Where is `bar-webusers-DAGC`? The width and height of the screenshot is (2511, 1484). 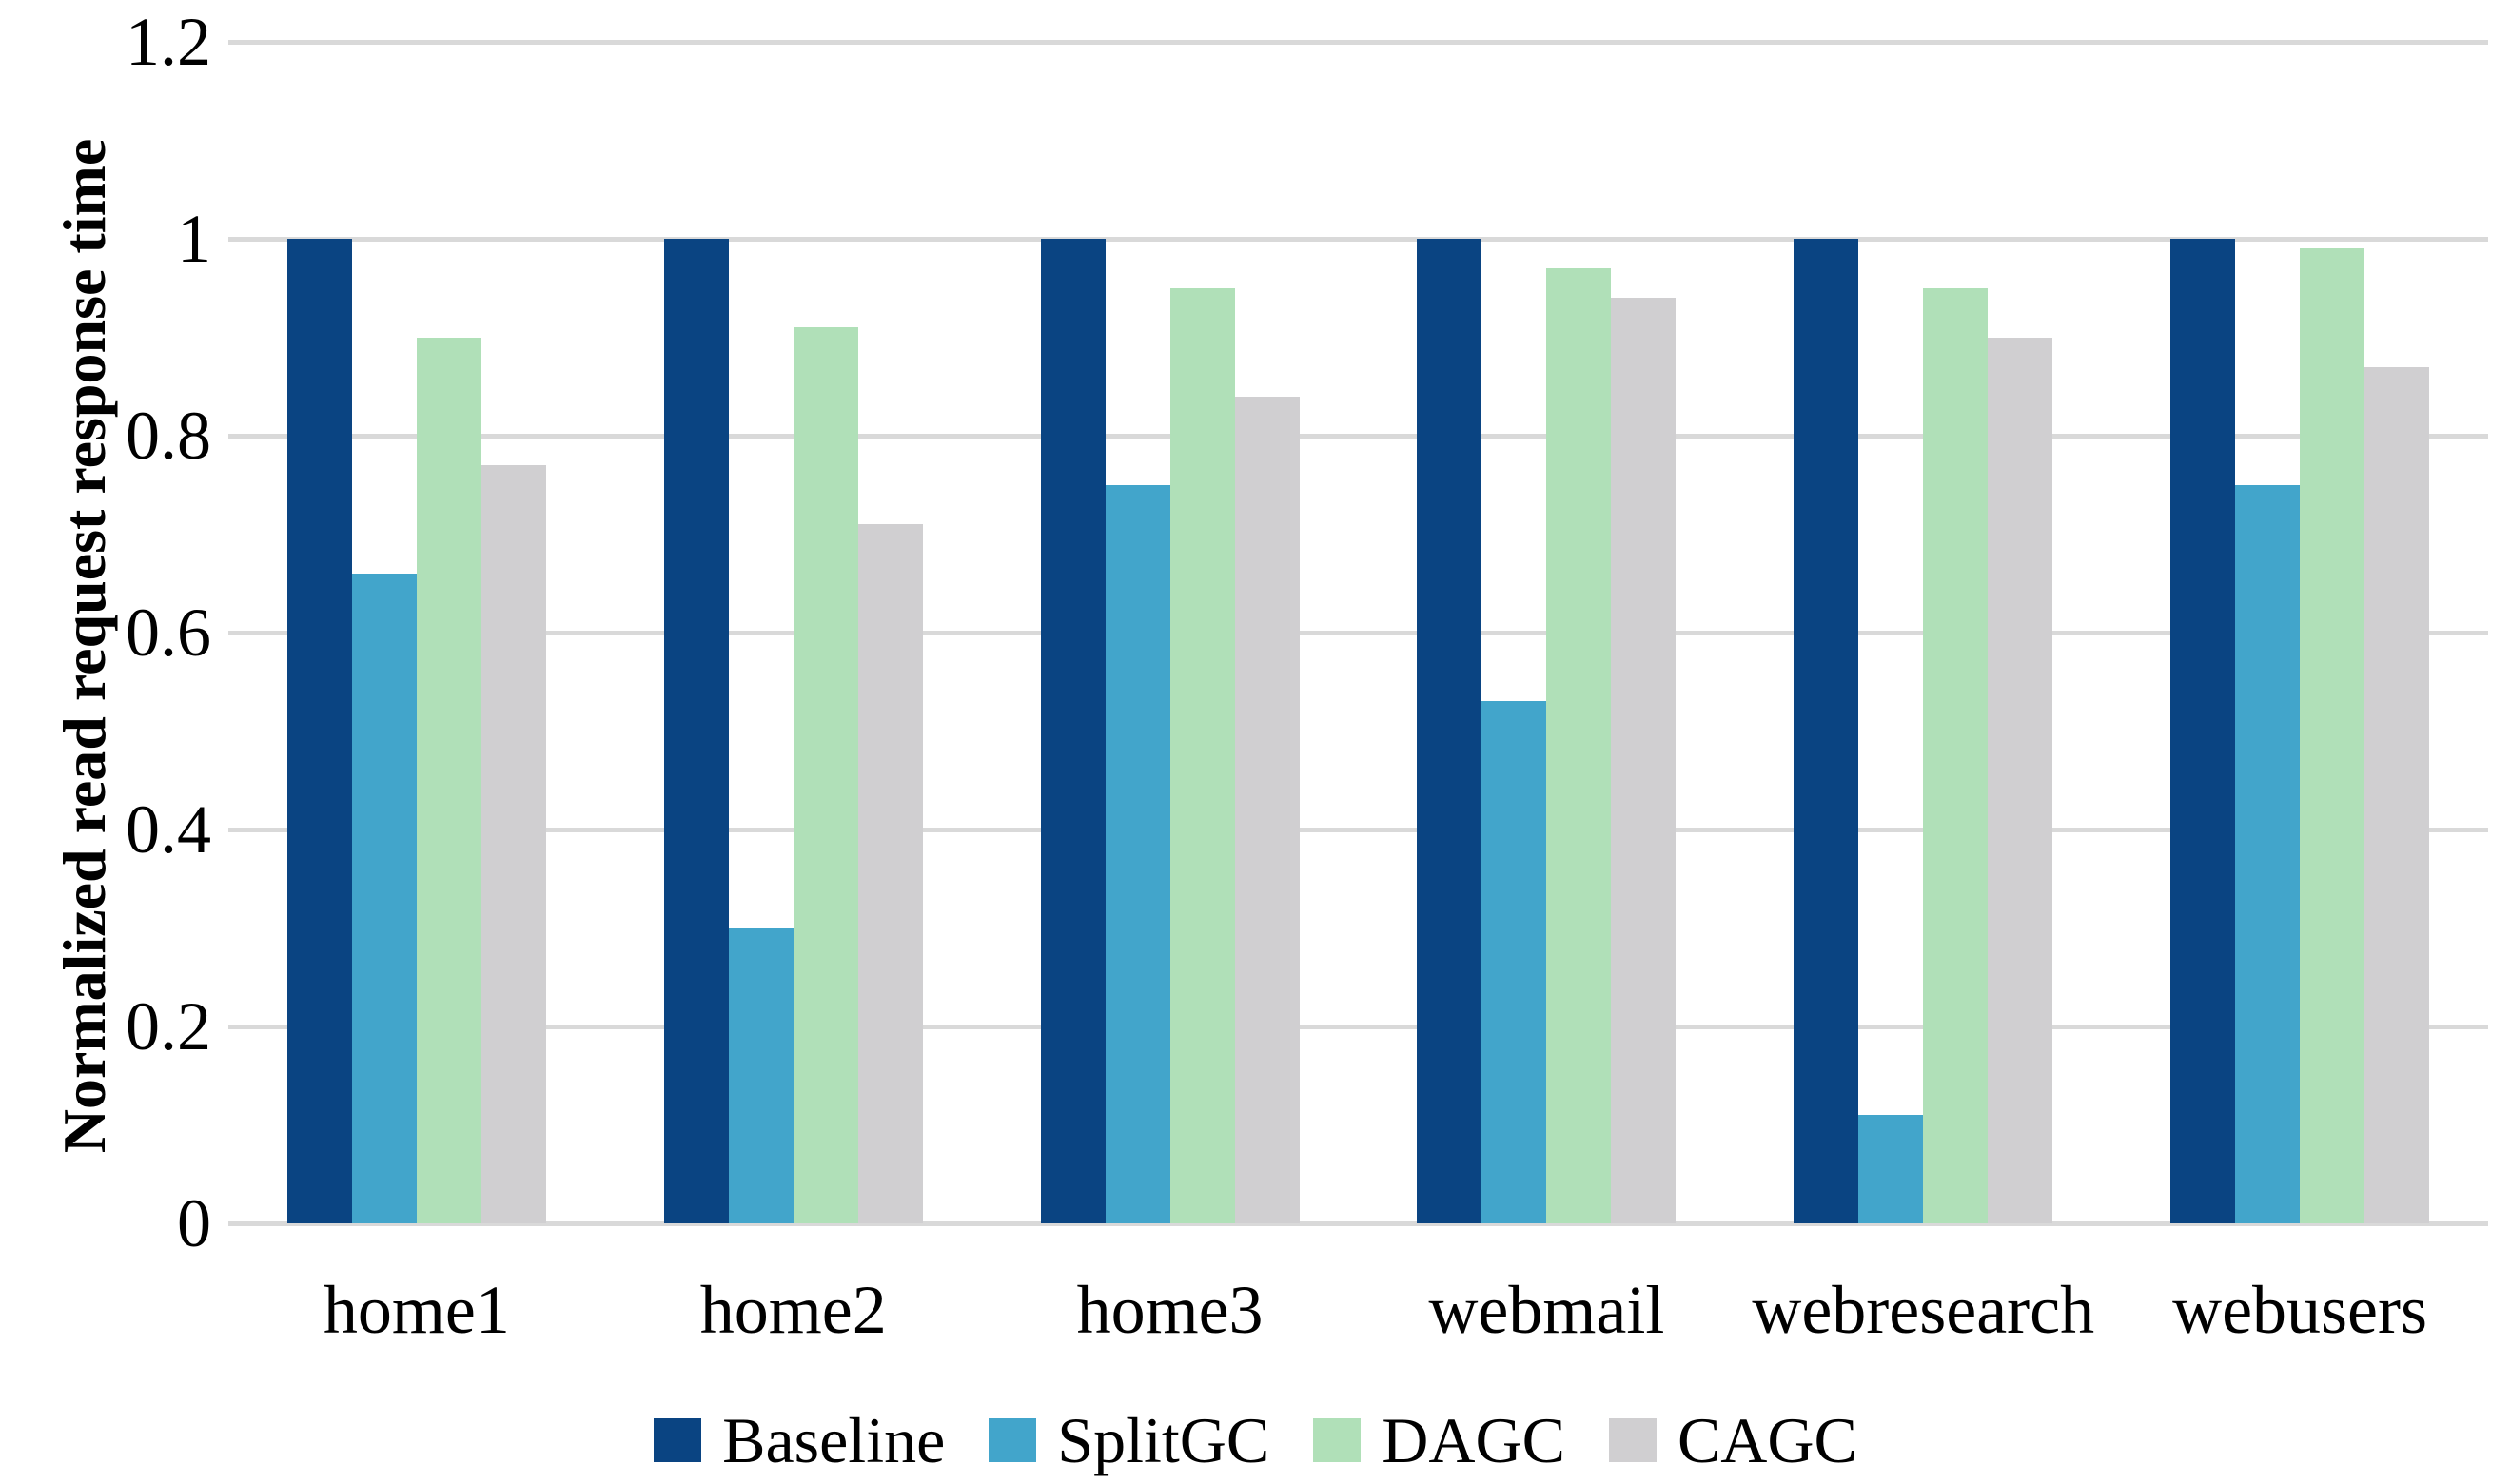
bar-webusers-DAGC is located at coordinates (2333, 735).